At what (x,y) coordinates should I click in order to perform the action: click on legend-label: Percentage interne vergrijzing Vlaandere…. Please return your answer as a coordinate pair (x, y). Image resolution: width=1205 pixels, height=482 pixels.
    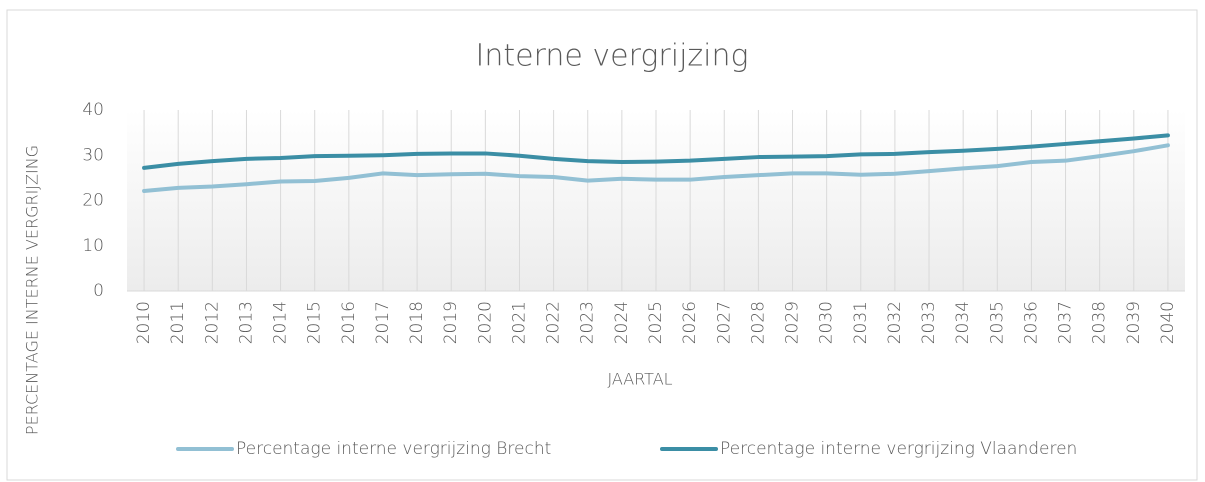
    Looking at the image, I should click on (898, 449).